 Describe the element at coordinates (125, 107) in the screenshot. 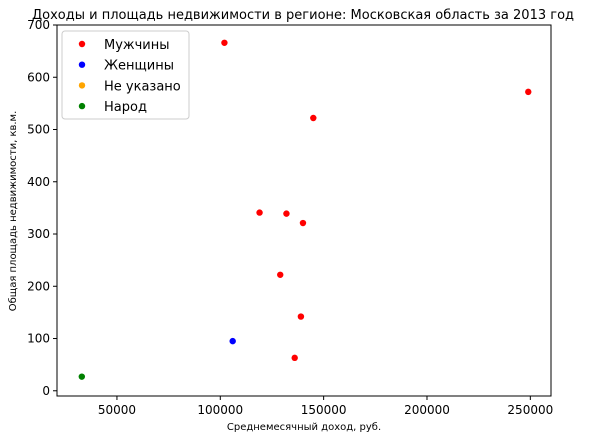

I see `legend-label: Народ` at that location.